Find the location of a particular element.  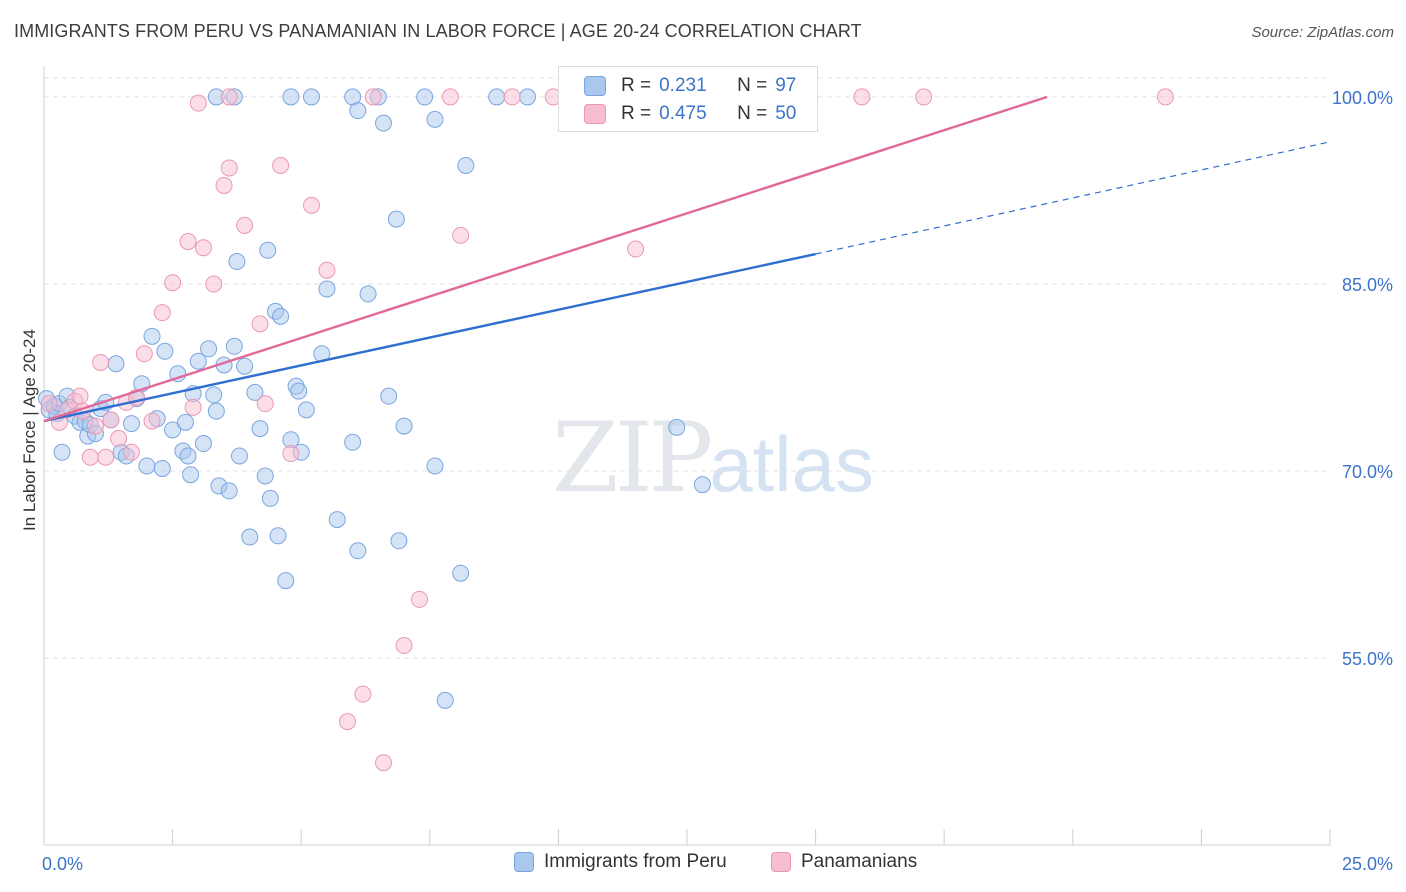

y-tick-label: 85.0% is located at coordinates (1367, 285).